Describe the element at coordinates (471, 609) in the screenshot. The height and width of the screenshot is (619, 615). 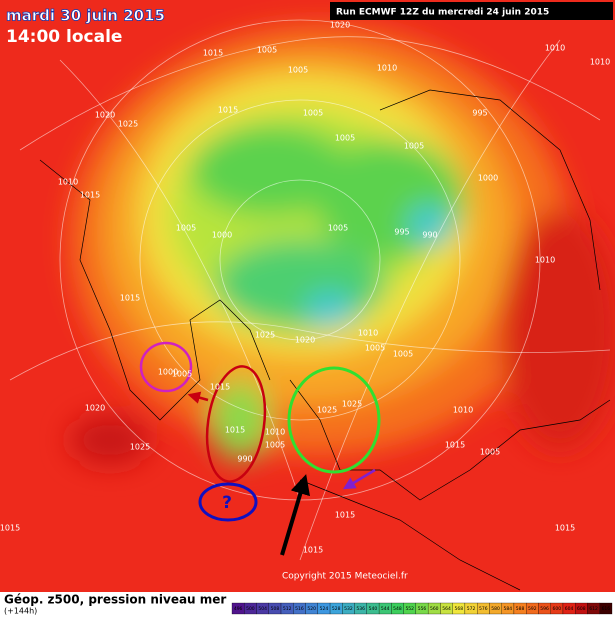
I see `legend-label: 572` at that location.